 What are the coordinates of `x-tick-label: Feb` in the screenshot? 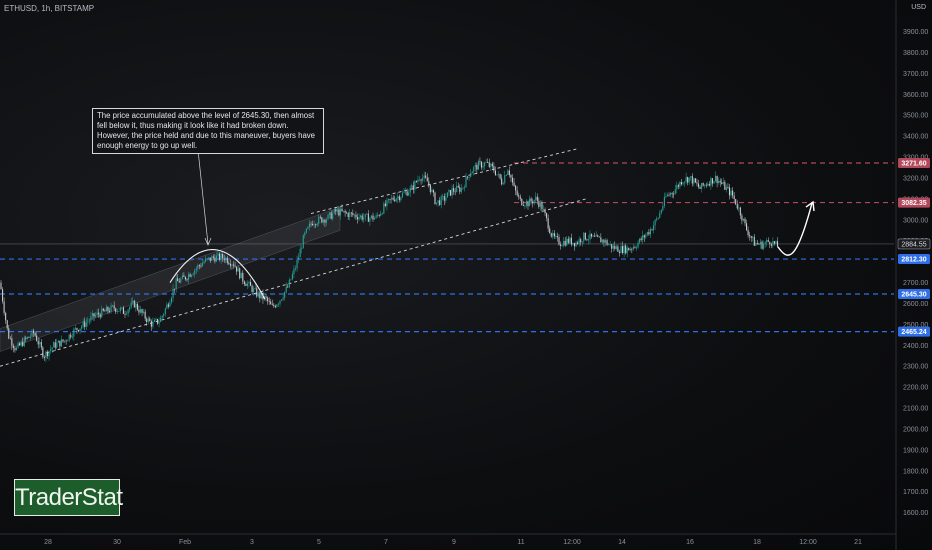 It's located at (185, 542).